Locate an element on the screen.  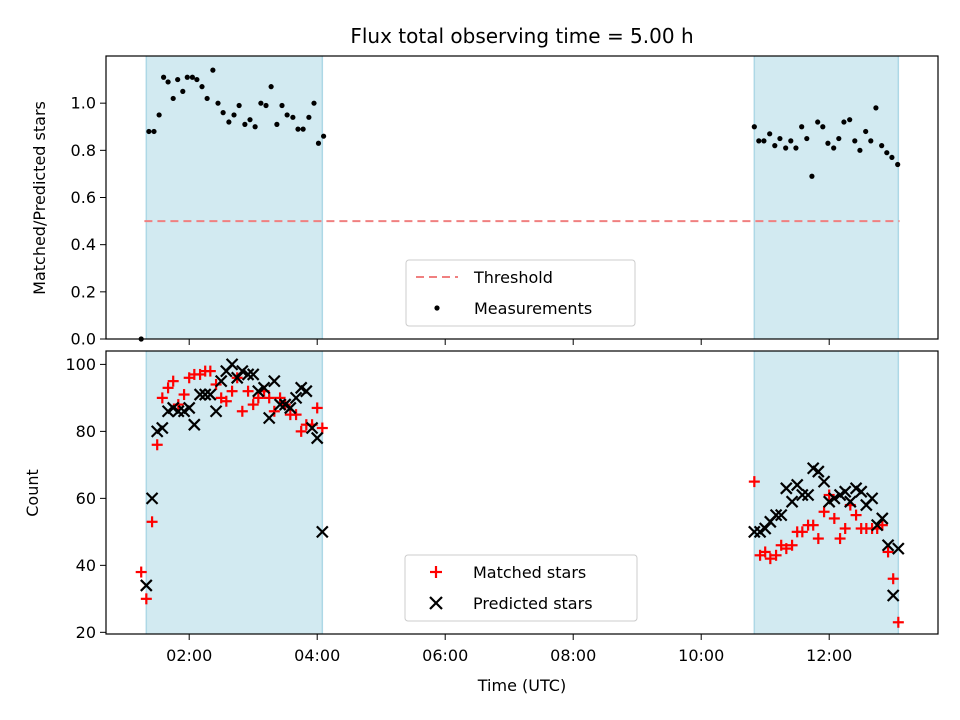
top-y-axis-label: Matched/Predicted stars is located at coordinates (39, 198).